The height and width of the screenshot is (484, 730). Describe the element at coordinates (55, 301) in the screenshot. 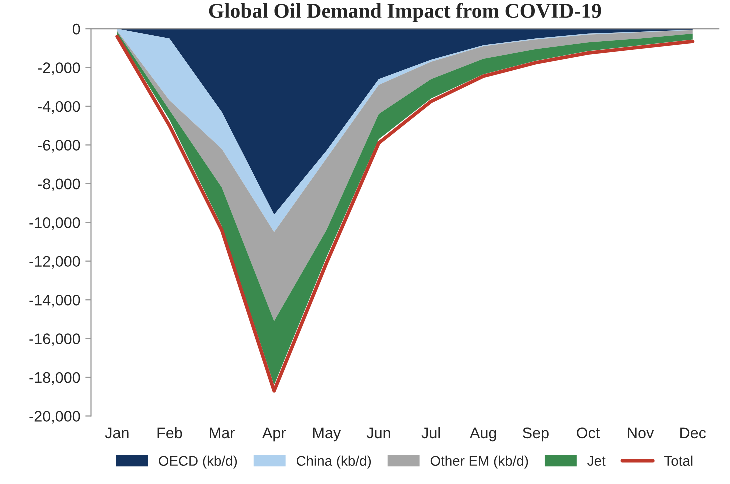

I see `y-tick-label: -14,000` at that location.